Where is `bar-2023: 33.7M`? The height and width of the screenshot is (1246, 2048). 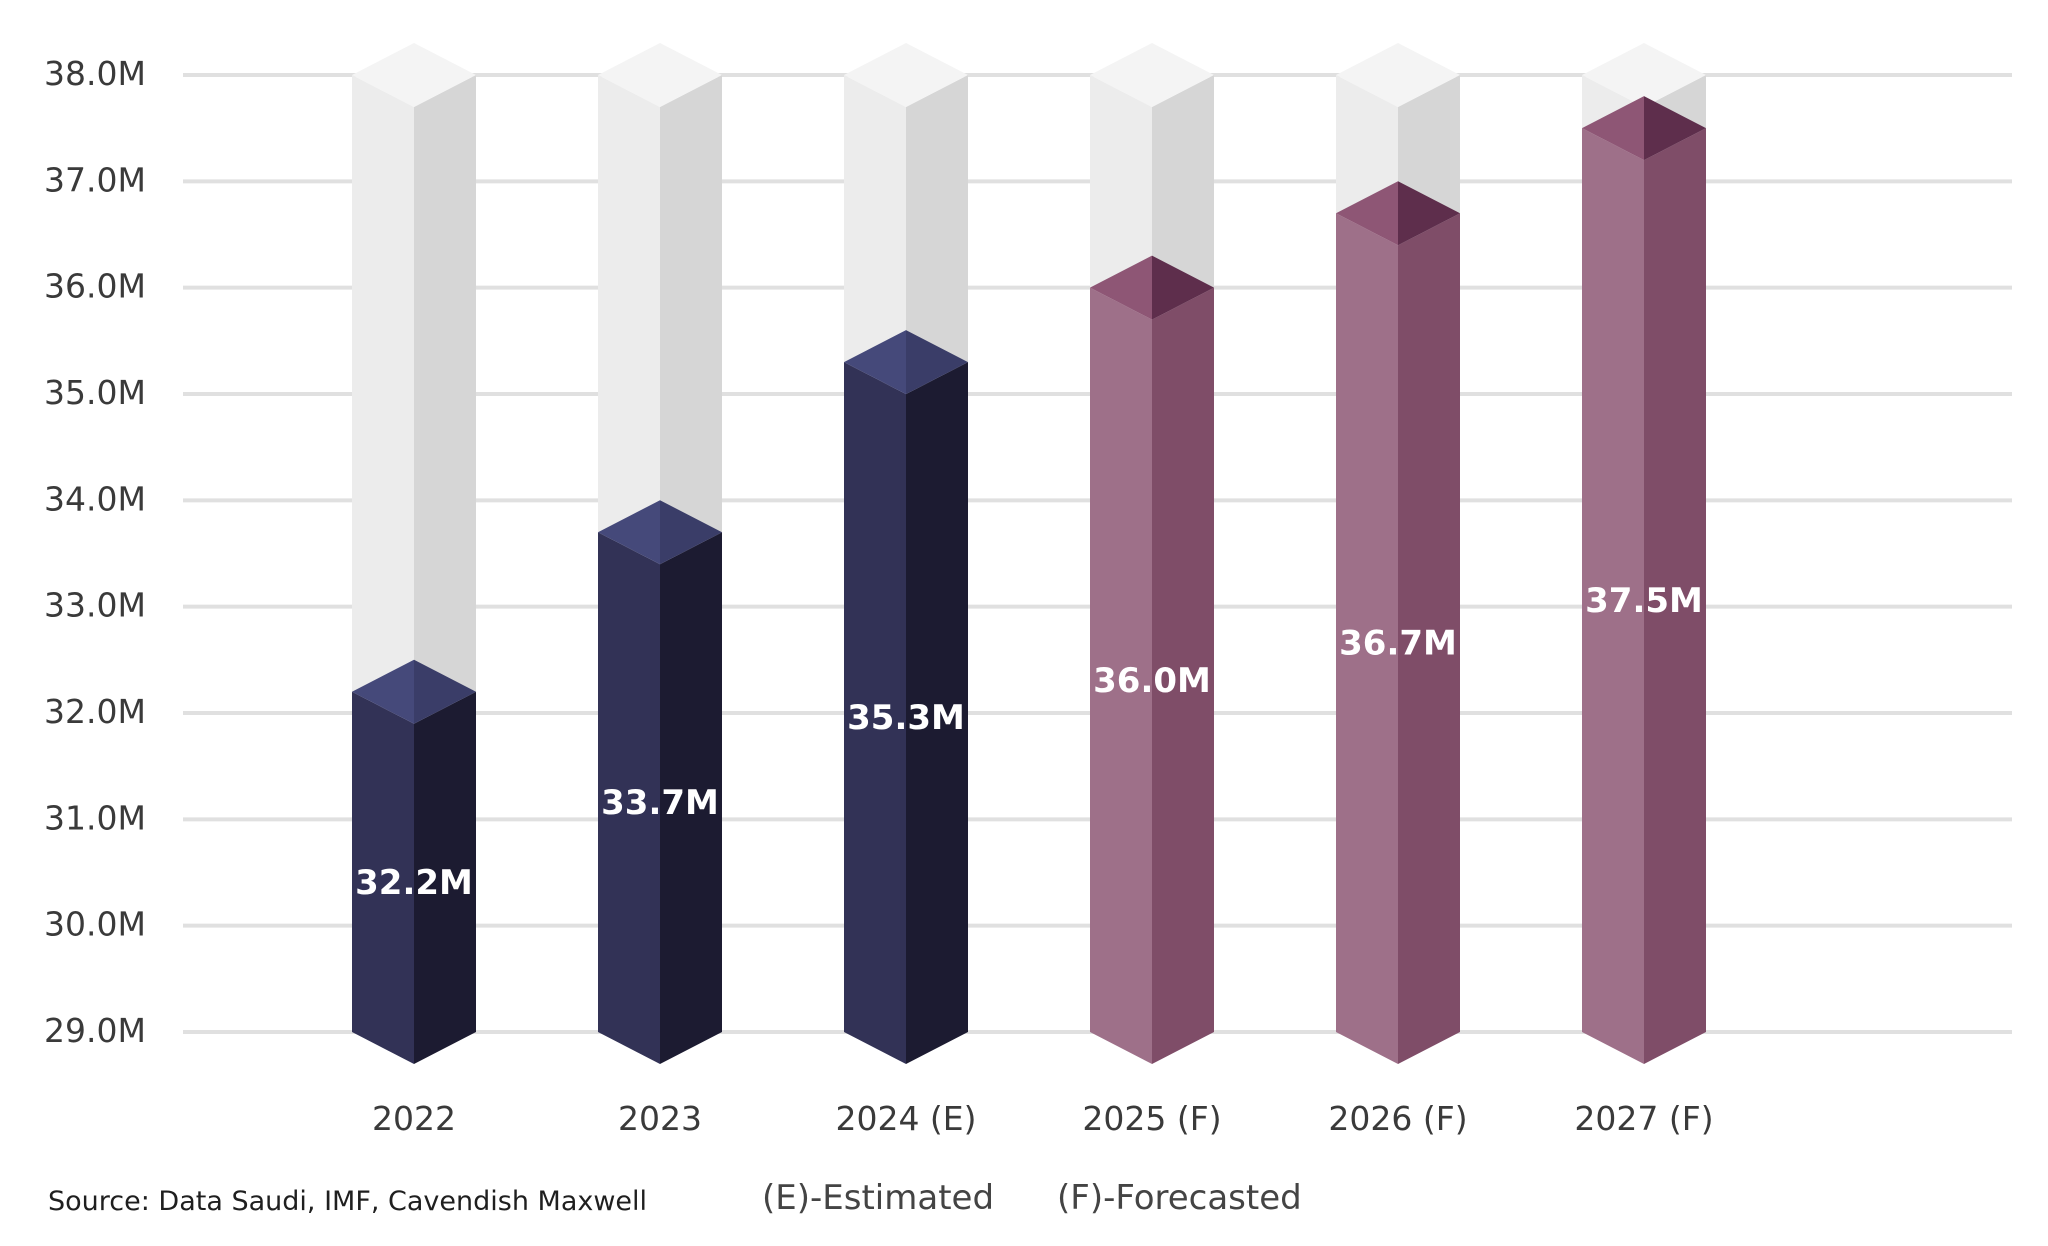 bar-2023: 33.7M is located at coordinates (660, 553).